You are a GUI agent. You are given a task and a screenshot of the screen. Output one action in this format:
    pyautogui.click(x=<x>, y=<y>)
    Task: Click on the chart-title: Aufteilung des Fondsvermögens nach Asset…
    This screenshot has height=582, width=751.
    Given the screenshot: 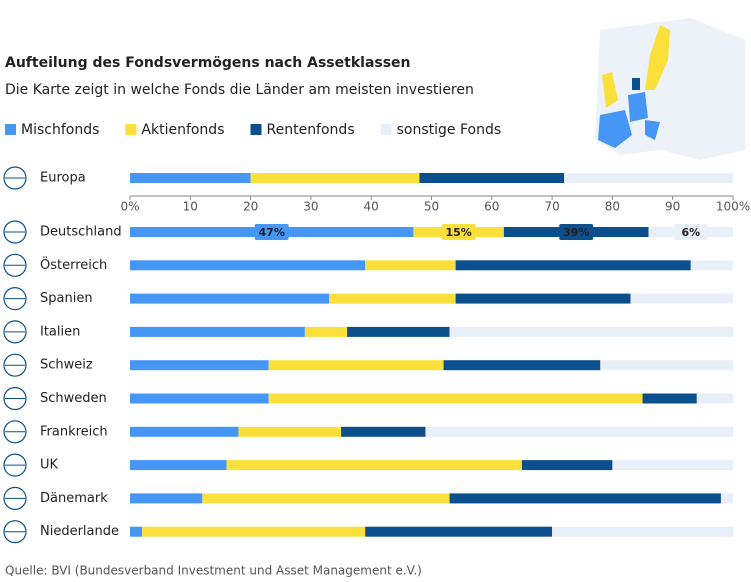 What is the action you would take?
    pyautogui.click(x=208, y=63)
    